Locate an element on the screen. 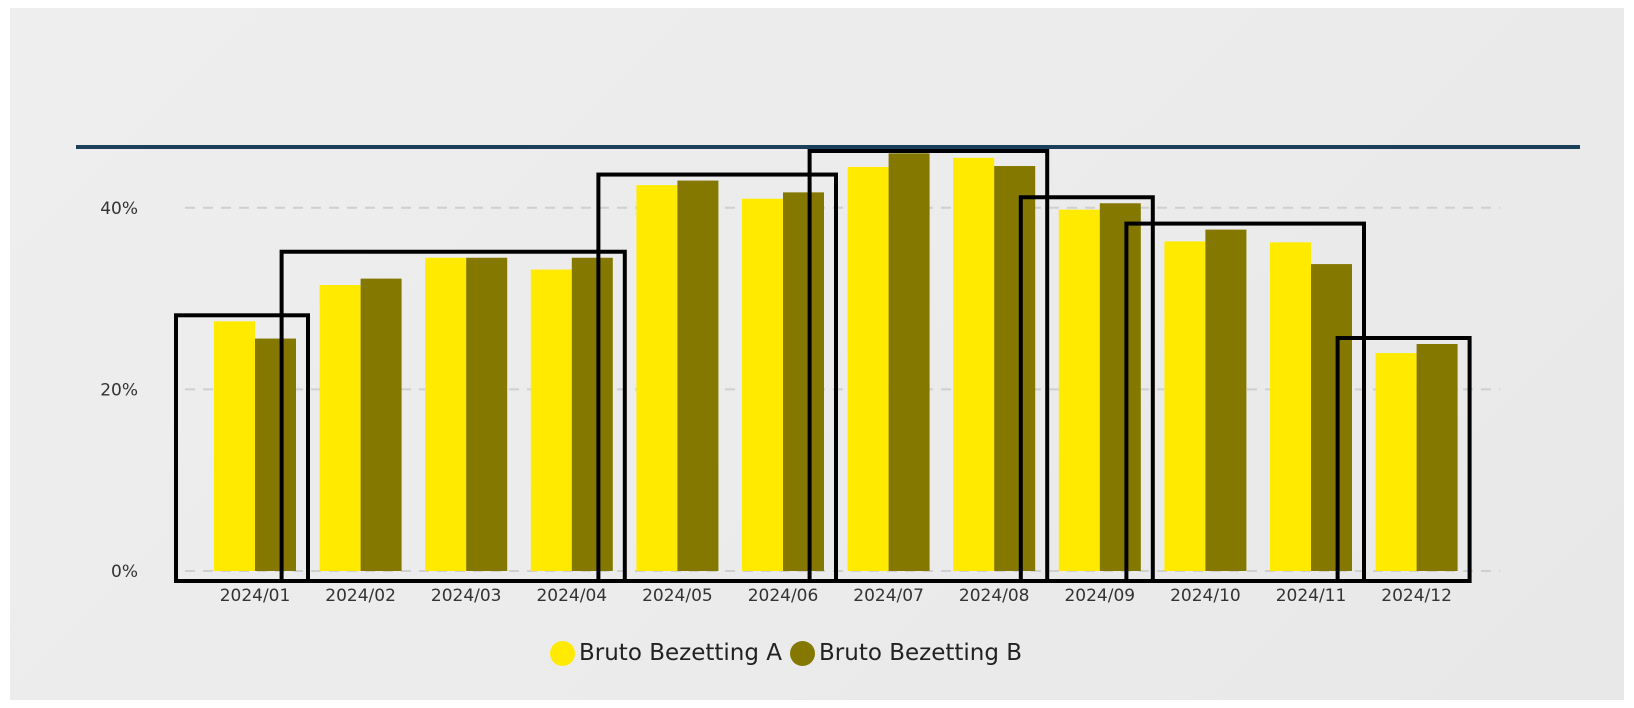 This screenshot has width=1634, height=708. legend: Bruto Bezetting A Bruto Bezetting B is located at coordinates (790, 653).